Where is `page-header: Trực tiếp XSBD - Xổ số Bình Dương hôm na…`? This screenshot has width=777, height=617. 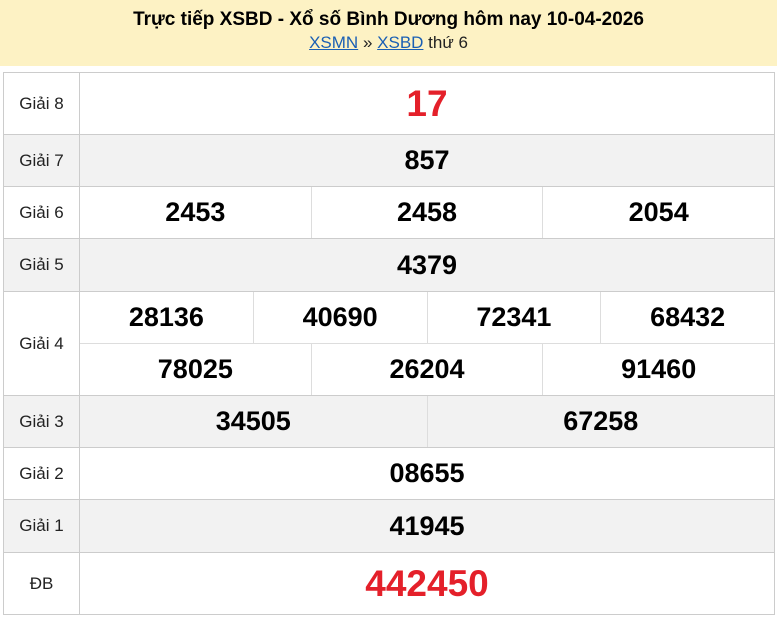 page-header: Trực tiếp XSBD - Xổ số Bình Dương hôm na… is located at coordinates (388, 33).